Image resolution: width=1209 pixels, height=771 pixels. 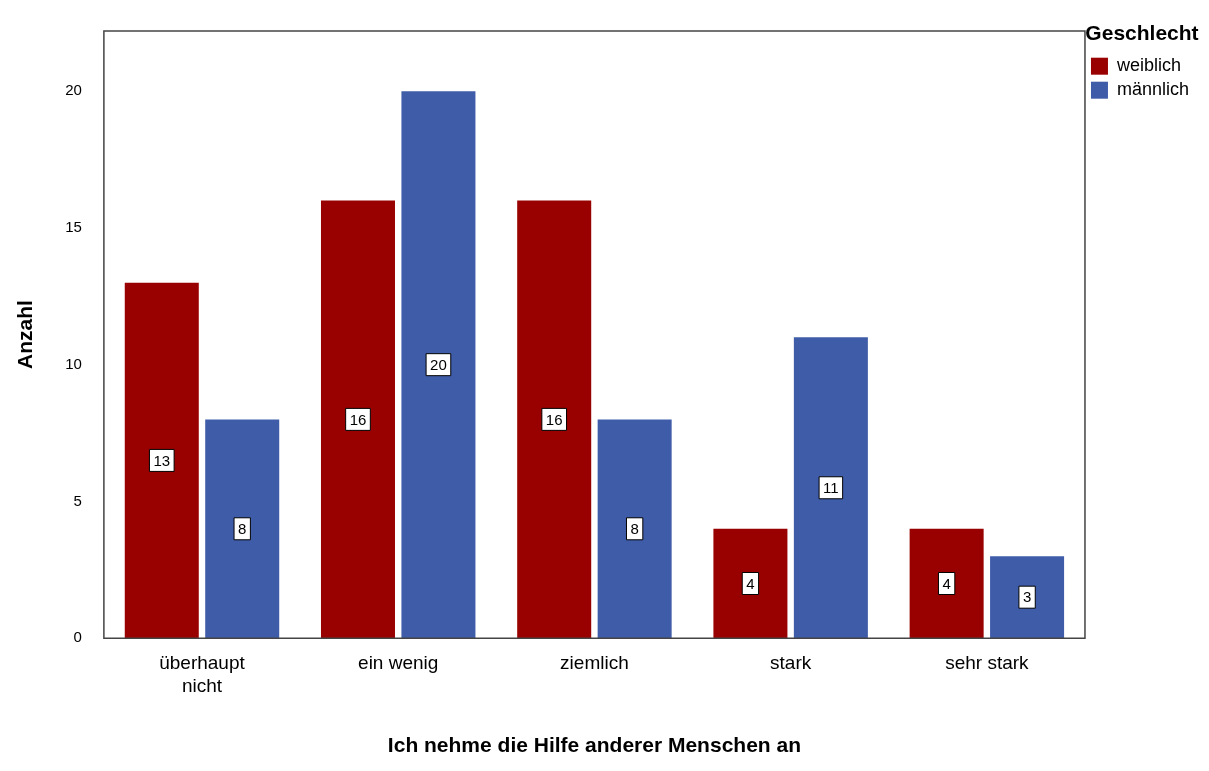 What do you see at coordinates (1153, 89) in the screenshot?
I see `legend-label: männlich` at bounding box center [1153, 89].